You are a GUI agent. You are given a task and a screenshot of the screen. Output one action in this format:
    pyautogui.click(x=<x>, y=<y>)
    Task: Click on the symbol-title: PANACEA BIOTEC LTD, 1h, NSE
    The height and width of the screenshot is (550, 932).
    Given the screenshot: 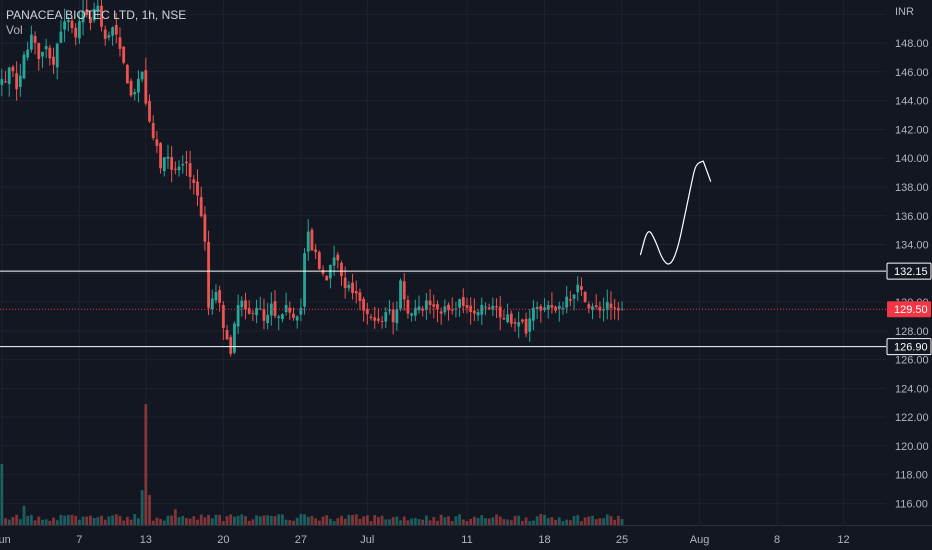 What is the action you would take?
    pyautogui.click(x=96, y=15)
    